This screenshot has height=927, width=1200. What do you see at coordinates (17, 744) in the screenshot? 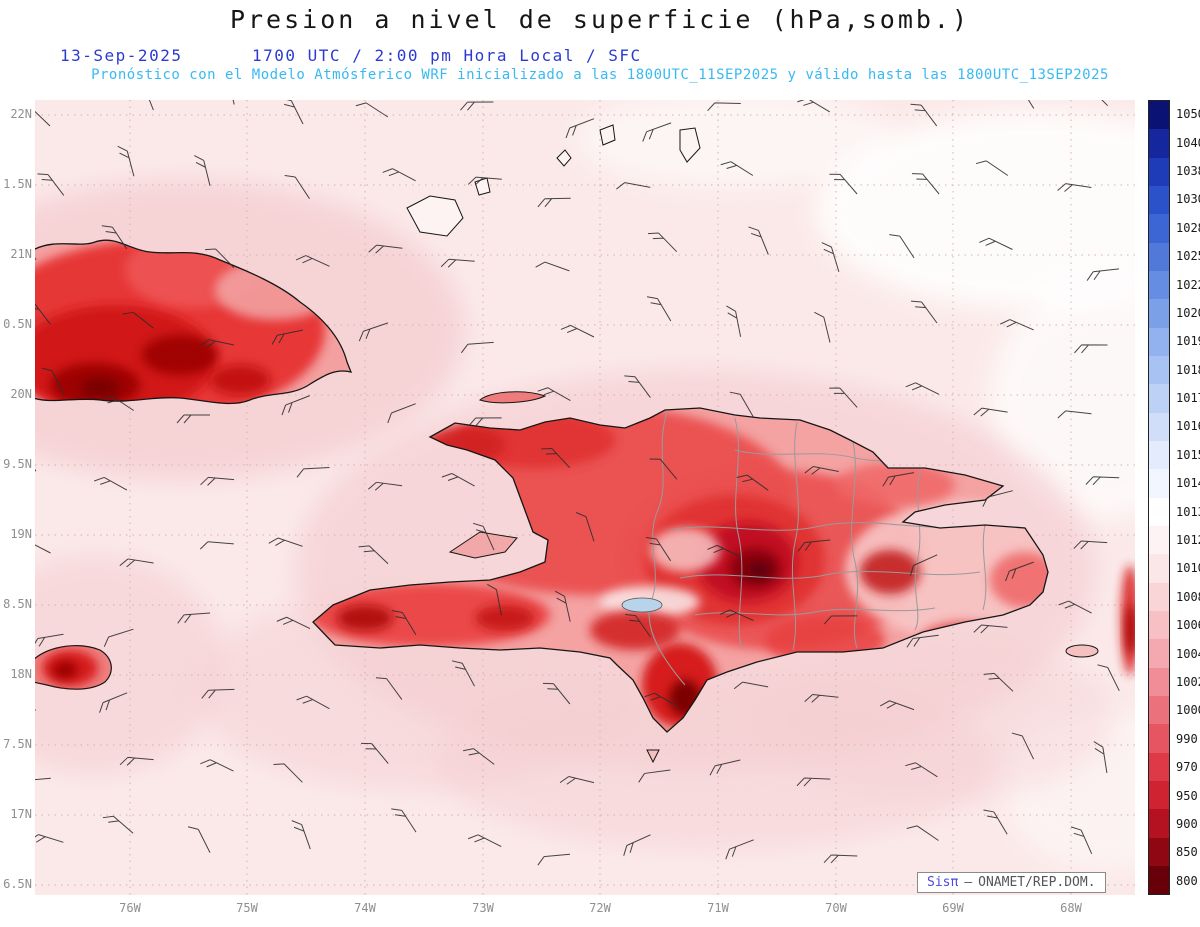
I see `lat-tick-label: 7.5N` at bounding box center [17, 744].